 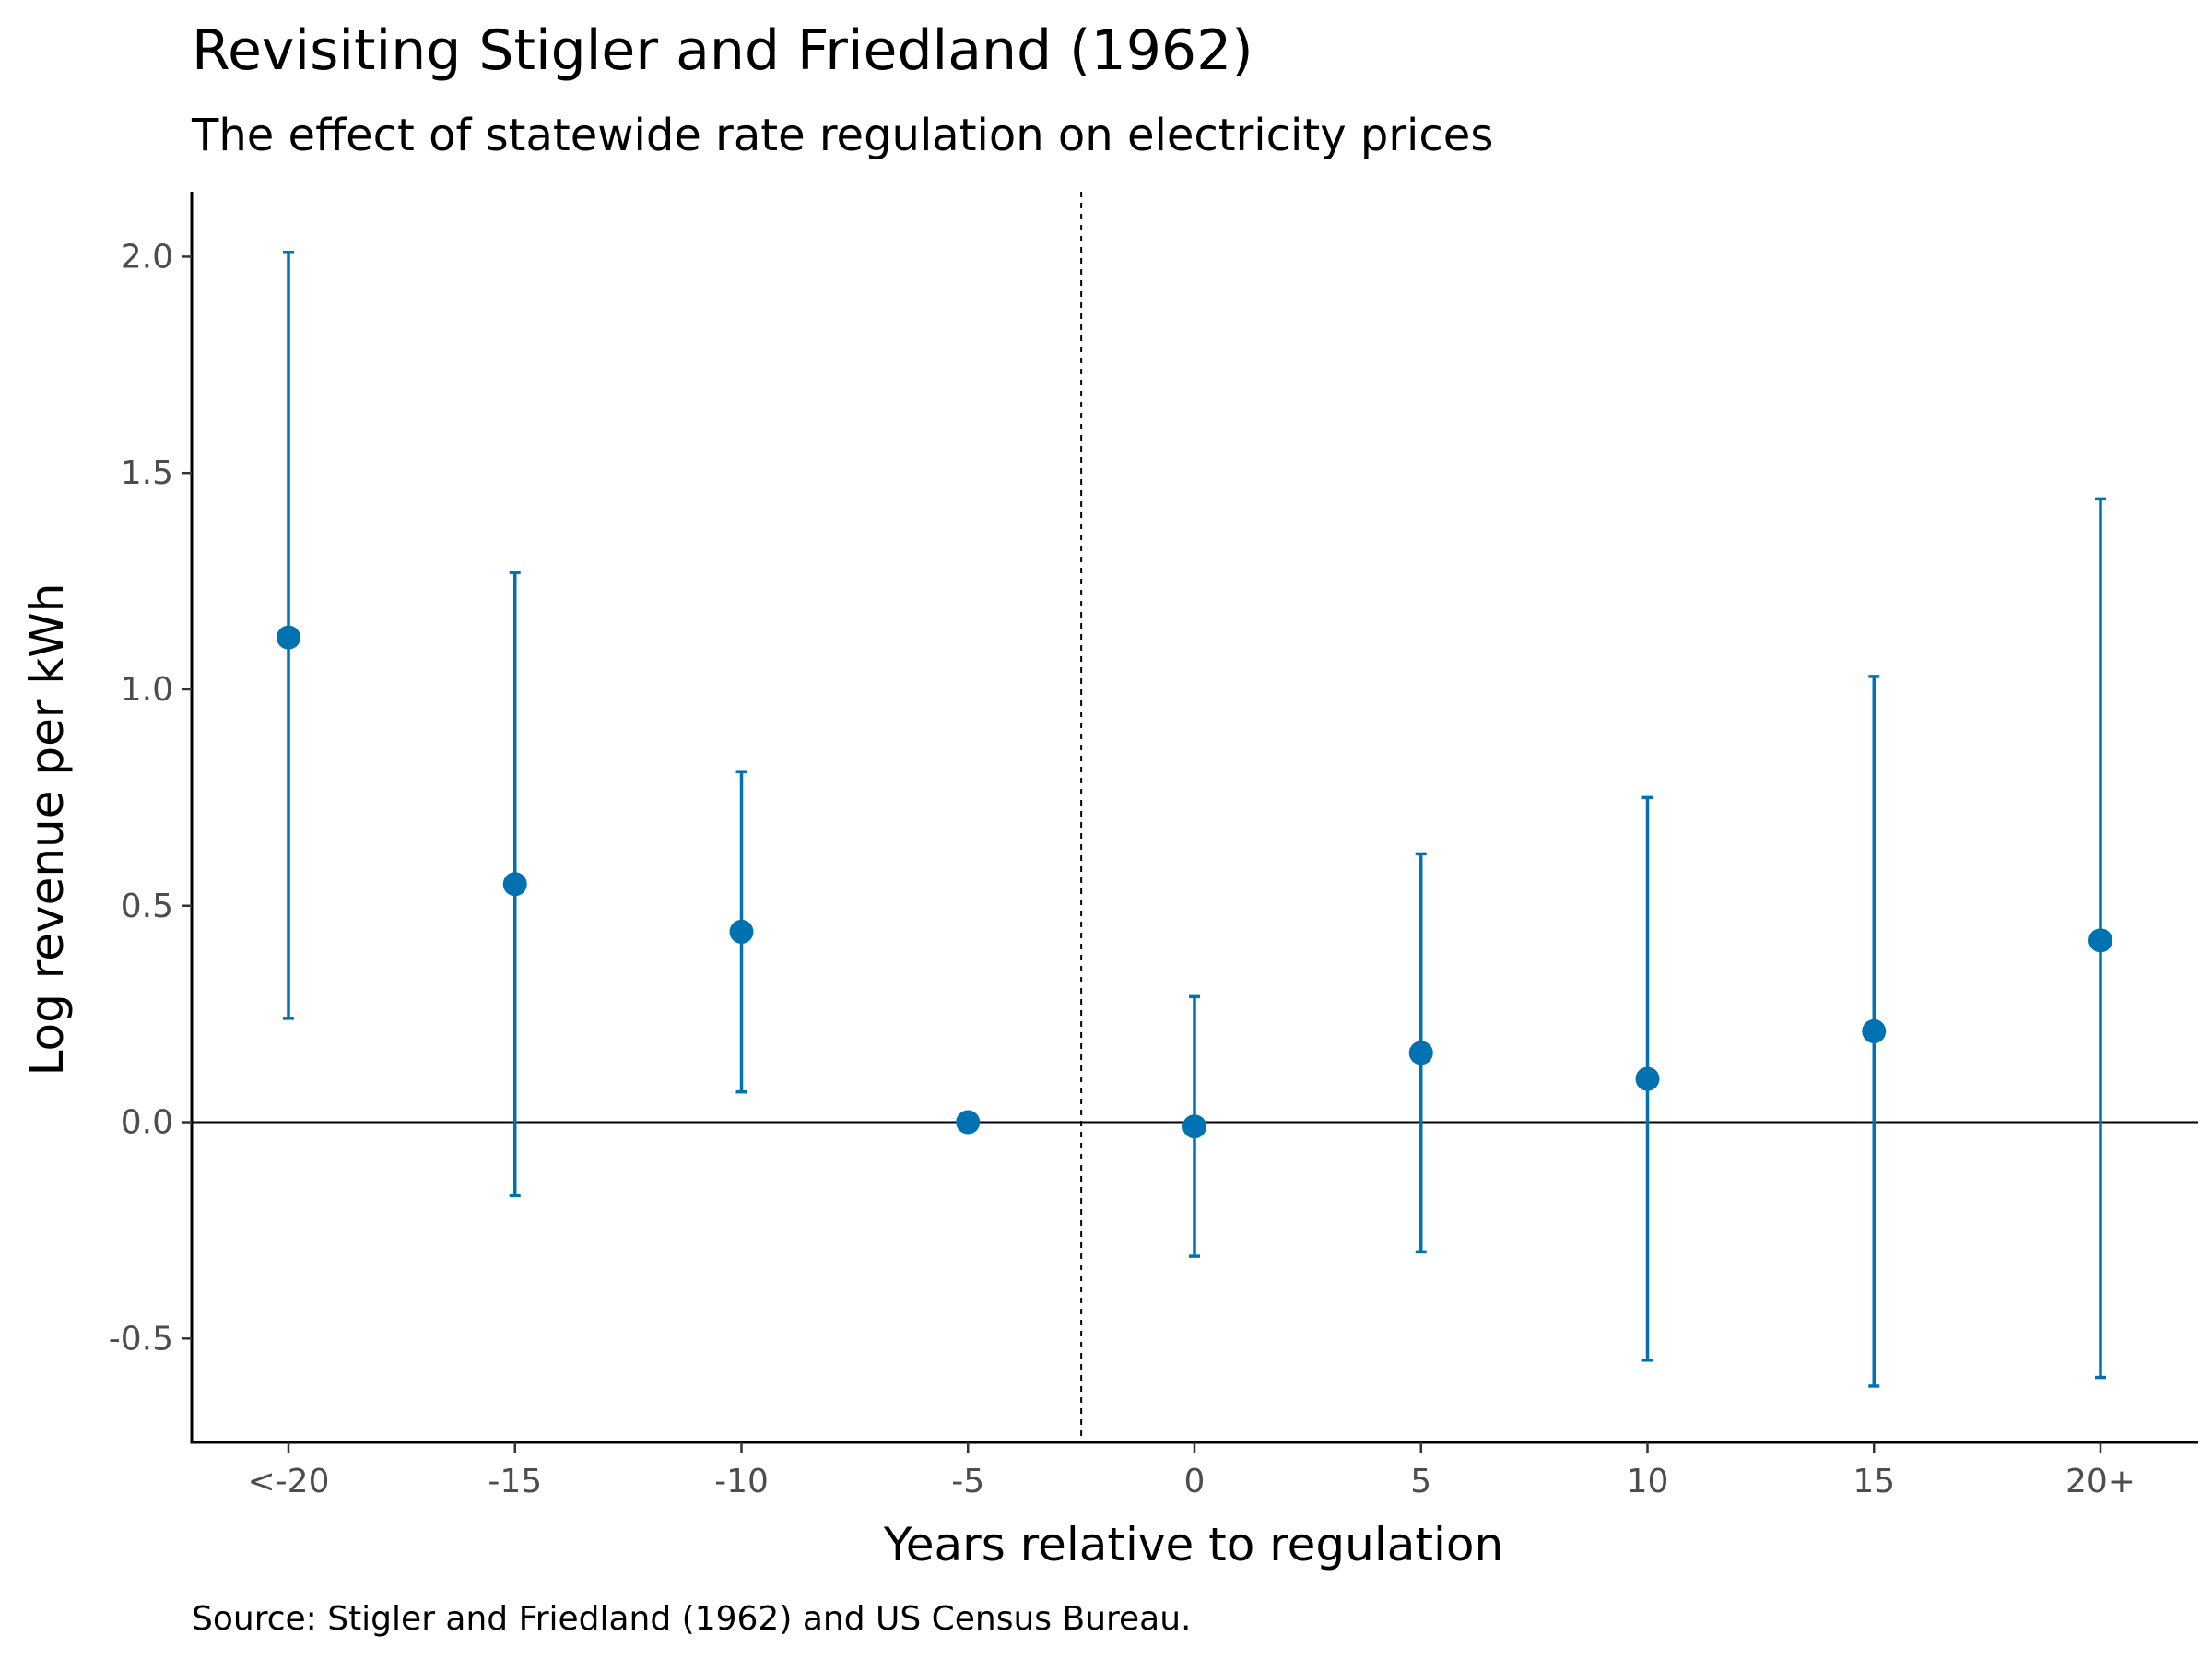 I want to click on x-tick-label: <-20, so click(x=289, y=1481).